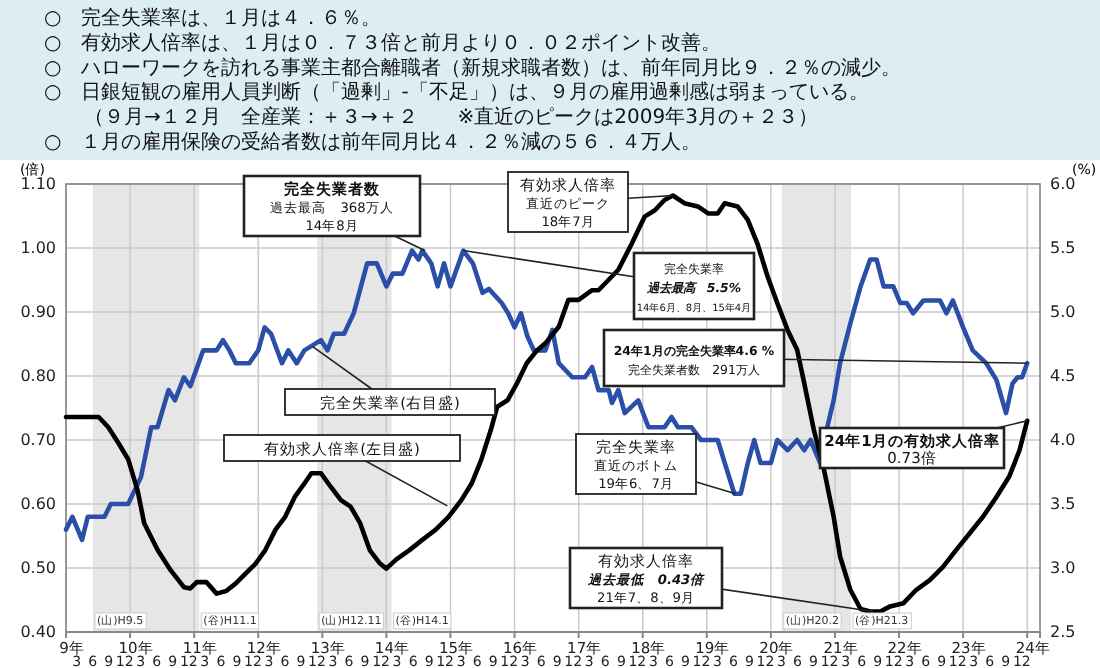  Describe the element at coordinates (1063, 504) in the screenshot. I see `y2-tick-label: 3.5` at that location.